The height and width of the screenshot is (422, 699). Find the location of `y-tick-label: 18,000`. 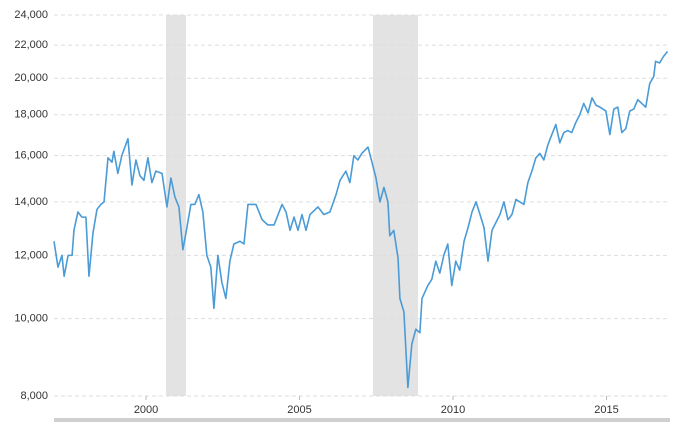

y-tick-label: 18,000 is located at coordinates (31, 115).